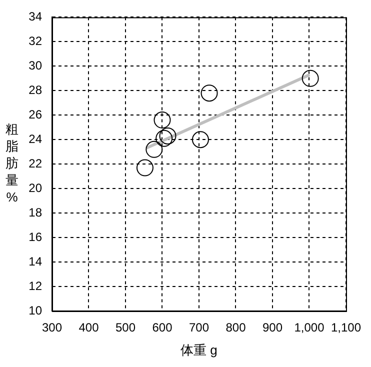 This screenshot has height=367, width=371. Describe the element at coordinates (52, 327) in the screenshot. I see `x-tick-label: 300` at that location.